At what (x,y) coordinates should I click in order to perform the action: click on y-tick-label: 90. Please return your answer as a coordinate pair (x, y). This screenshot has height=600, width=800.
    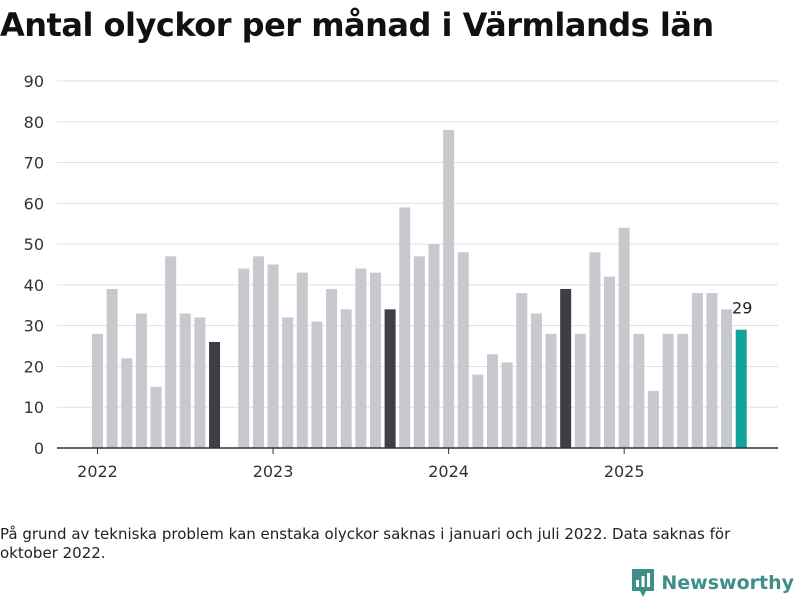
    Looking at the image, I should click on (34, 81).